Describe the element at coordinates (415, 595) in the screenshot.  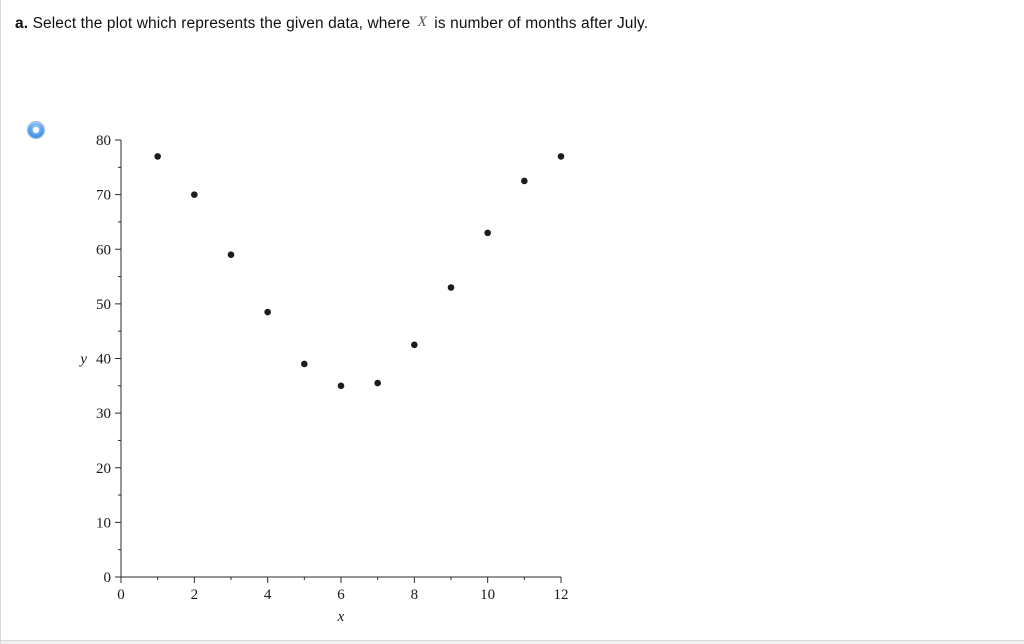
I see `svg-text: 8` at that location.